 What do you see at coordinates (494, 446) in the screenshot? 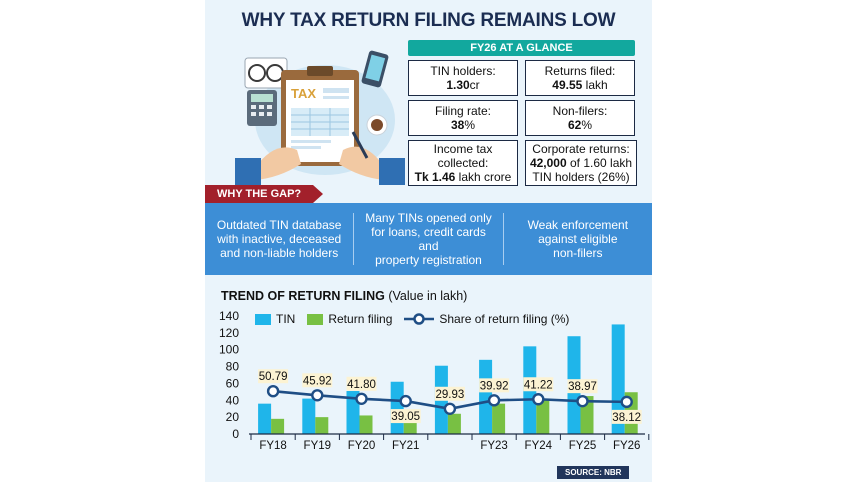
I see `x-tick-label: FY23` at bounding box center [494, 446].